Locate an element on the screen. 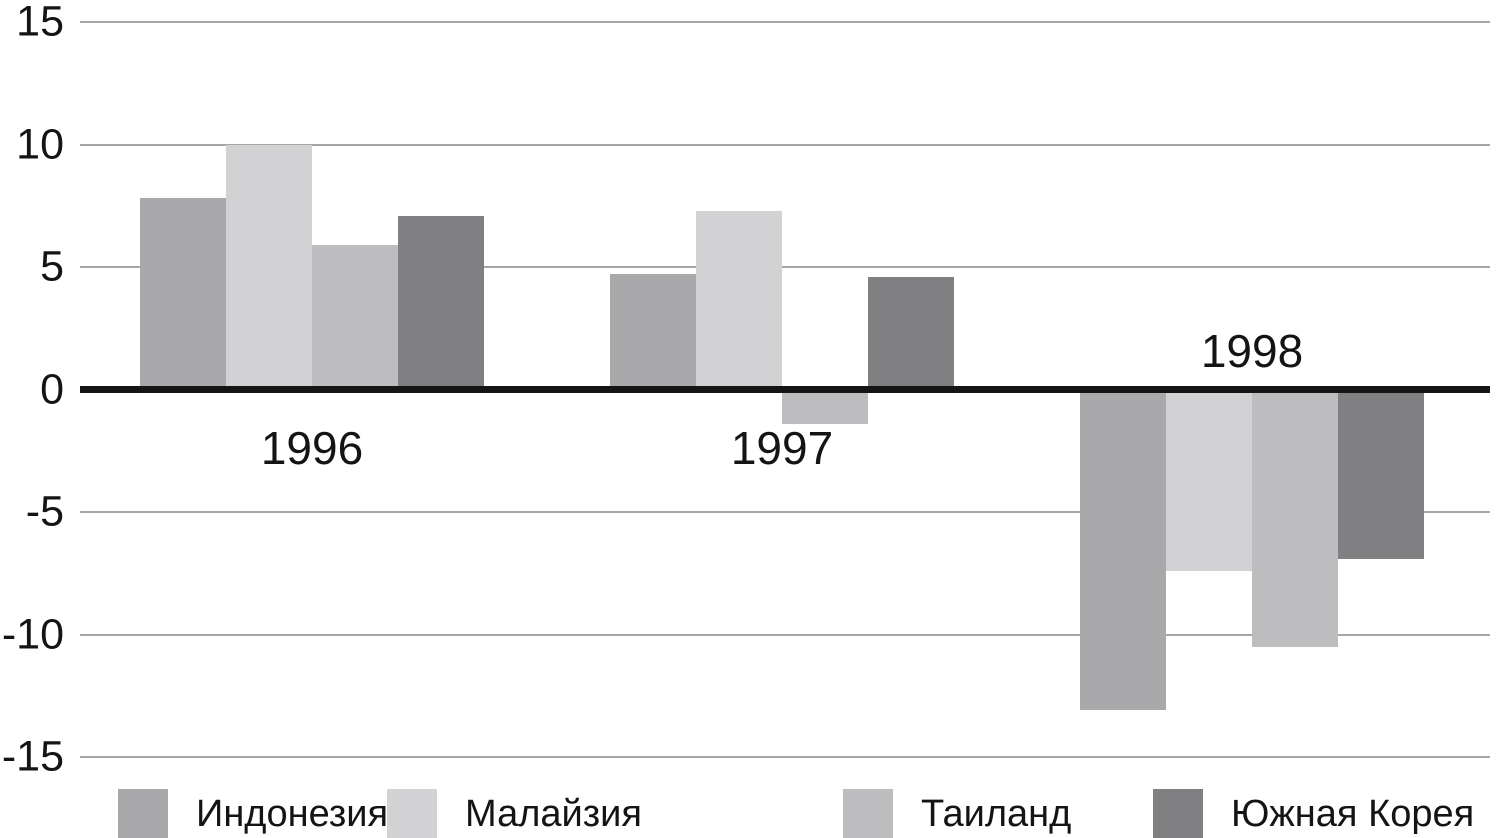 The height and width of the screenshot is (838, 1512). bar-south-korea-1997 is located at coordinates (911, 333).